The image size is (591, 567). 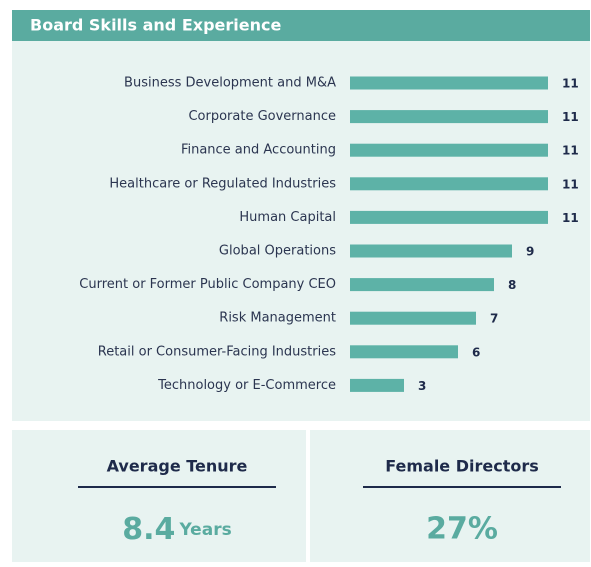 I want to click on category-label: Technology or E-Commerce, so click(x=246, y=385).